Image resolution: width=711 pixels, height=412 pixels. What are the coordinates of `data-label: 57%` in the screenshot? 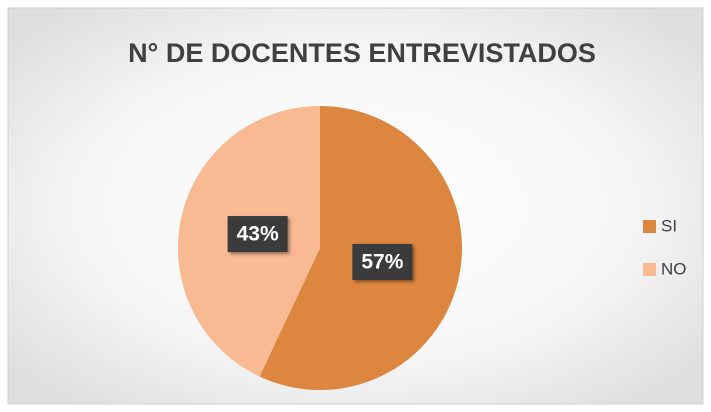 It's located at (382, 261).